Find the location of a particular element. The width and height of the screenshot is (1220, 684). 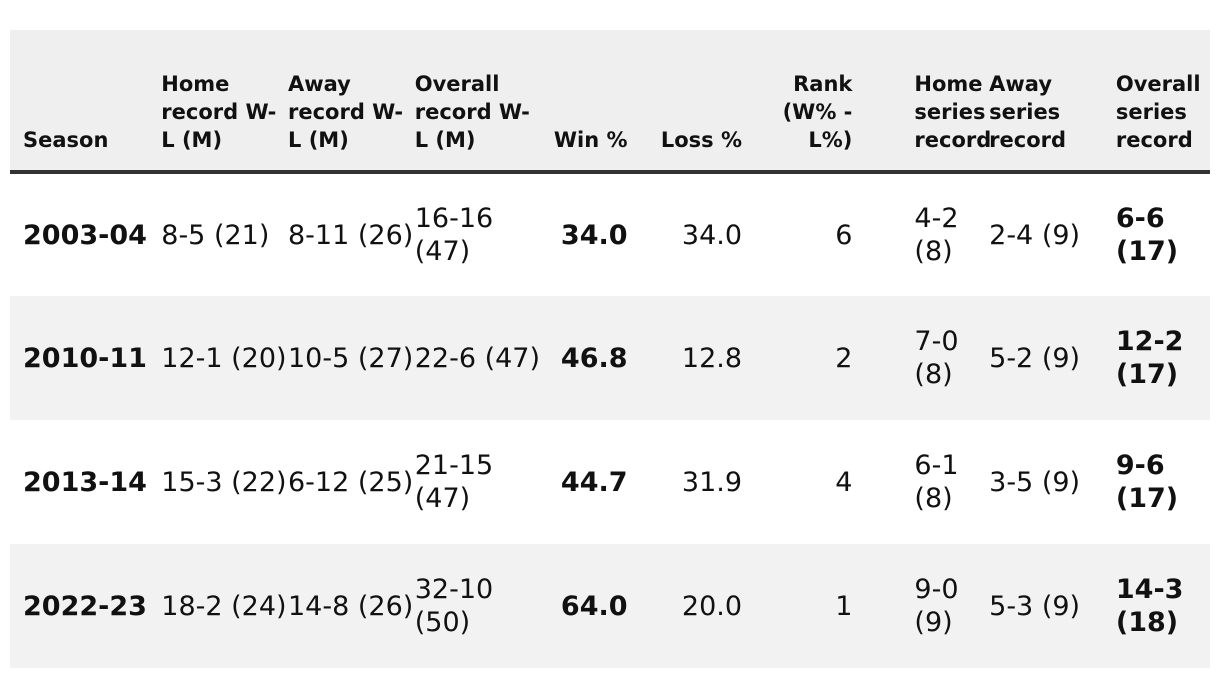

cell-loss-pct: 34.0 is located at coordinates (712, 235).